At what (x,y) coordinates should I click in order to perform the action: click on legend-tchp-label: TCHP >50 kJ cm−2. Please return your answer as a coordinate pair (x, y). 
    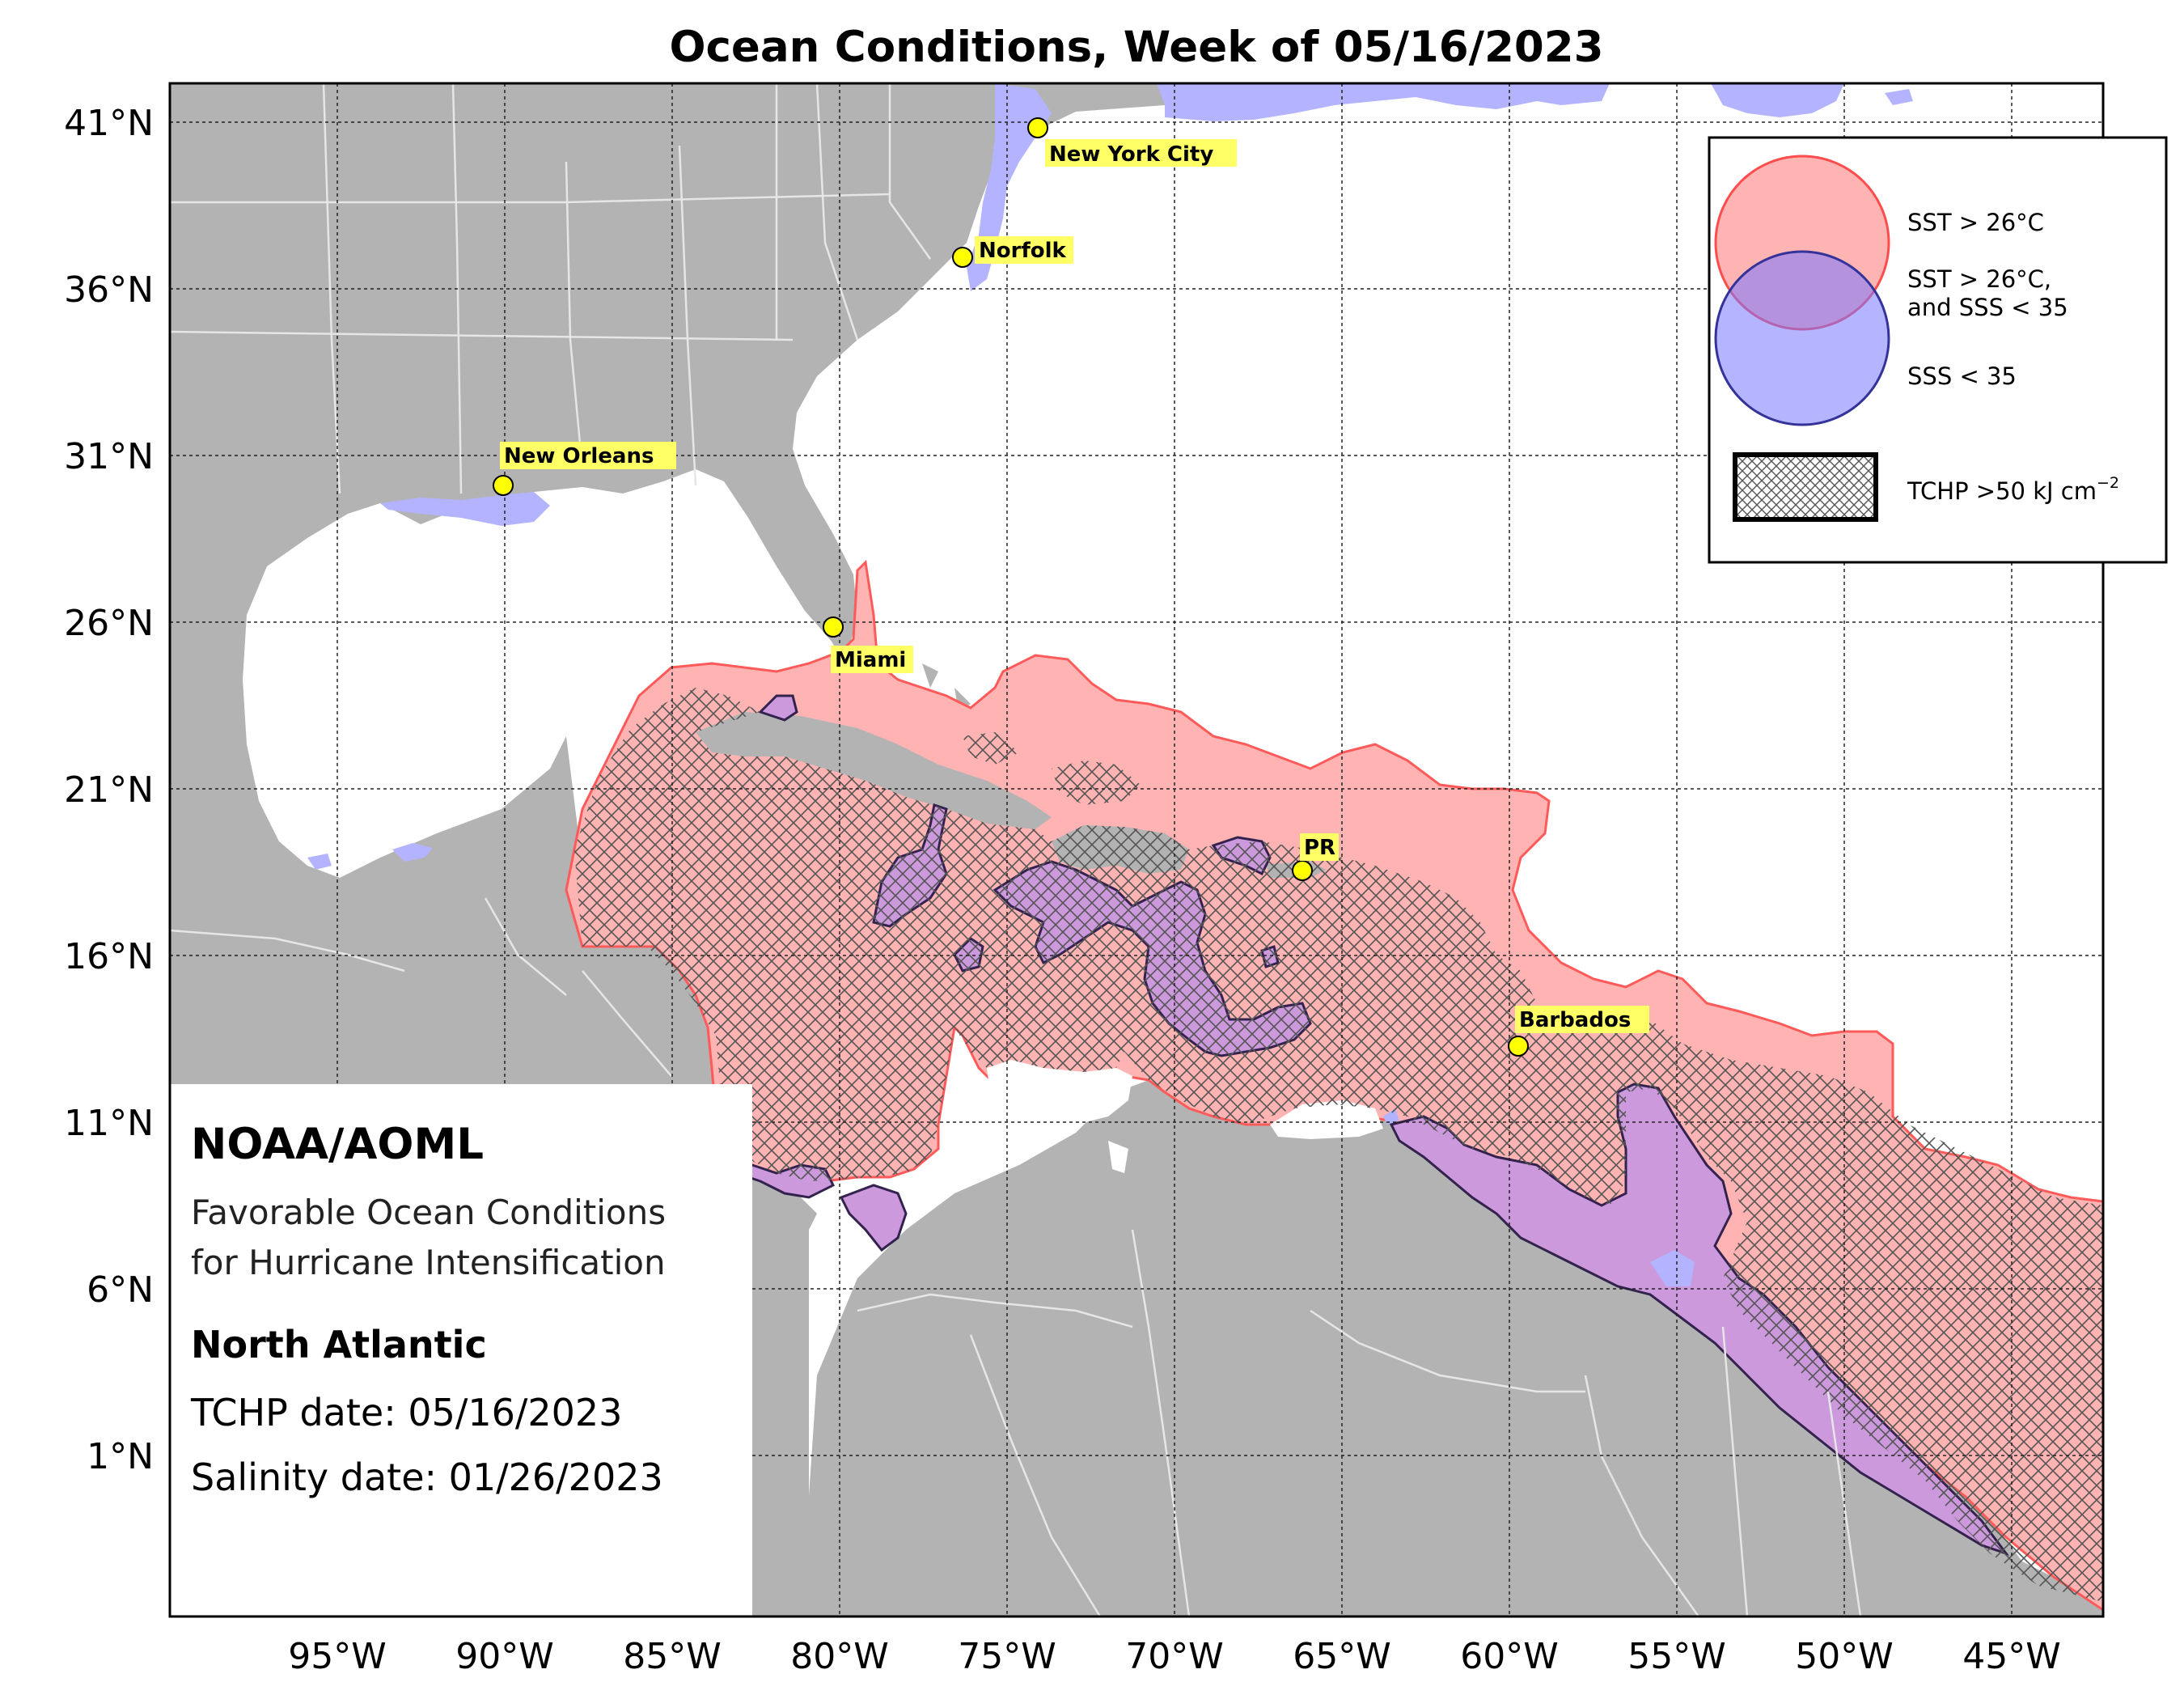
    Looking at the image, I should click on (2013, 489).